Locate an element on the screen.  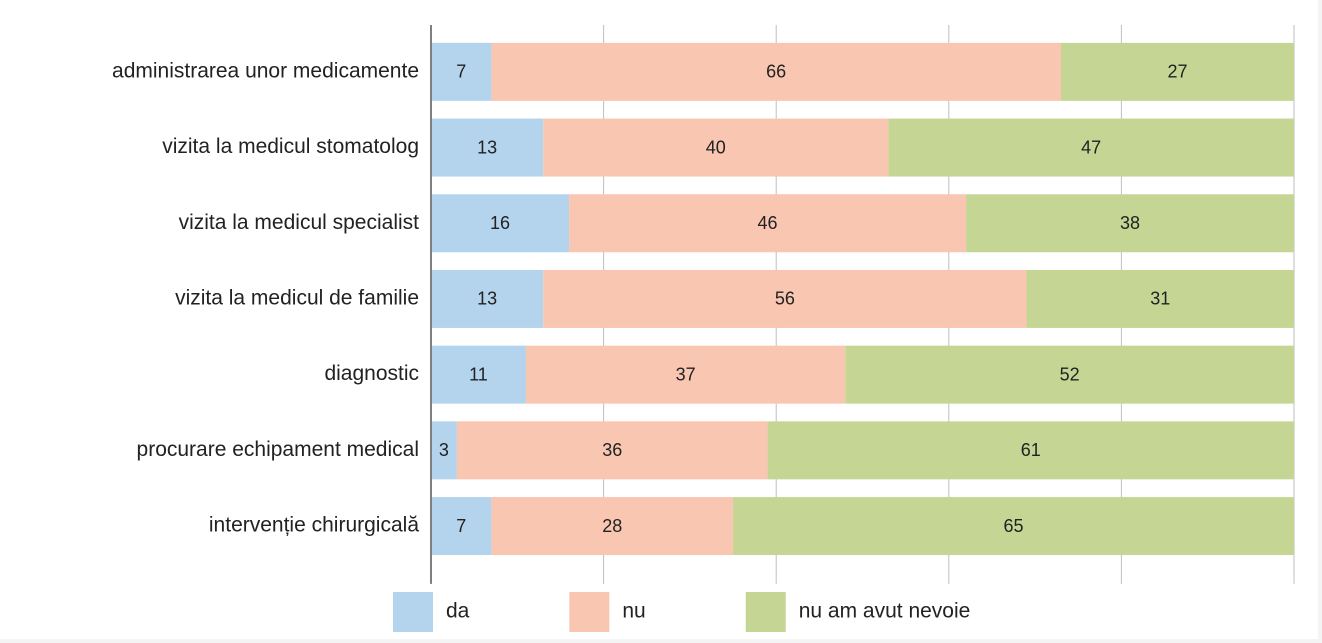
data-label: 37 is located at coordinates (686, 374).